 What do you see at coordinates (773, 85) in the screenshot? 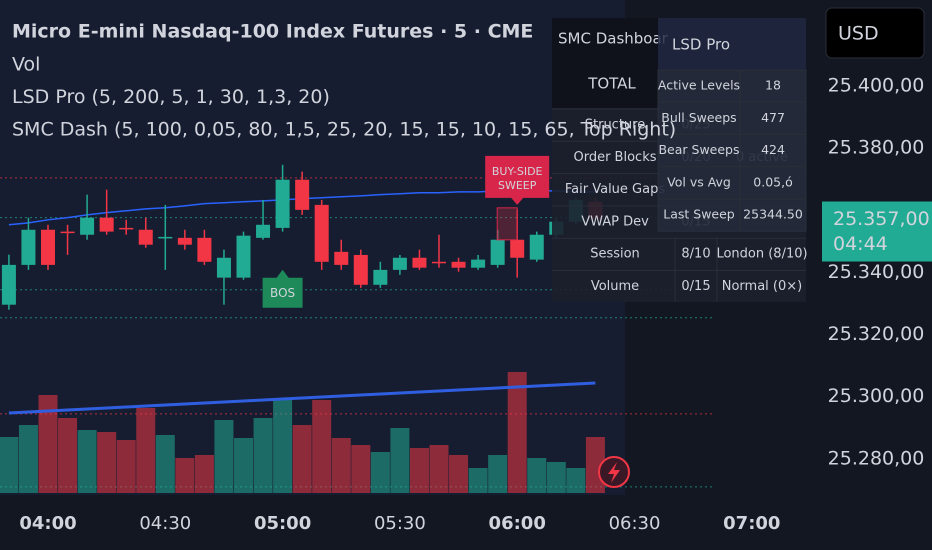
I see `lsd-value: 18` at bounding box center [773, 85].